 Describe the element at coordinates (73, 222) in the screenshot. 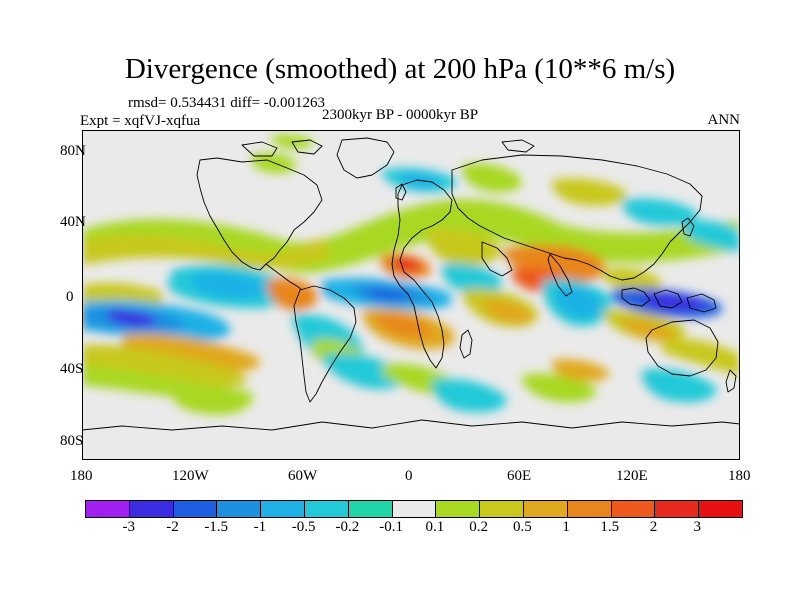

I see `lat-label-40n: 40N` at that location.